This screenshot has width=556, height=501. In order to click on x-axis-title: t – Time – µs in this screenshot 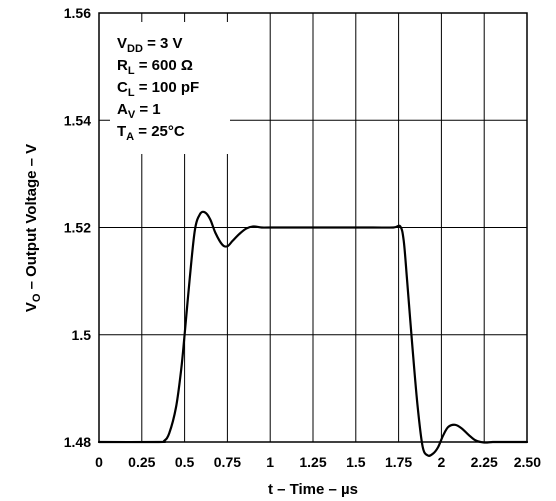, I will do `click(313, 489)`.